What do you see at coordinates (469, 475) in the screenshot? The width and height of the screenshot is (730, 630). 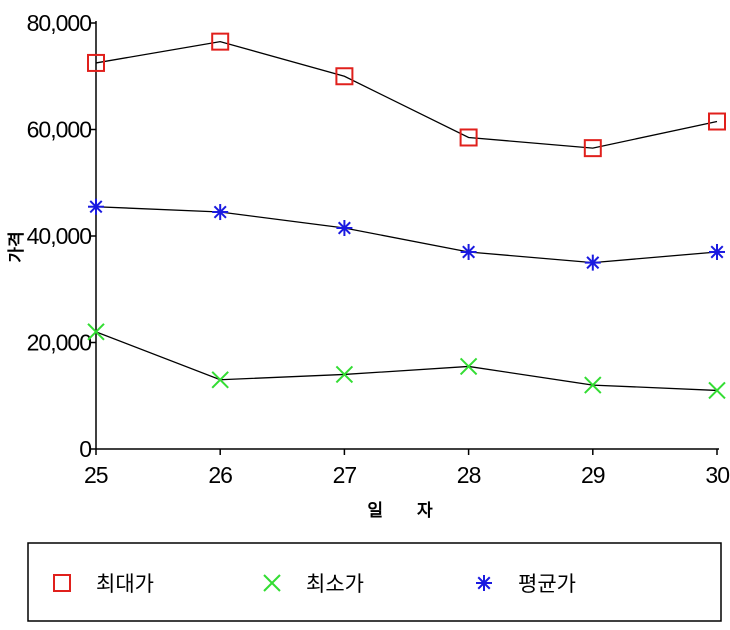 I see `x-tick-label: 28` at bounding box center [469, 475].